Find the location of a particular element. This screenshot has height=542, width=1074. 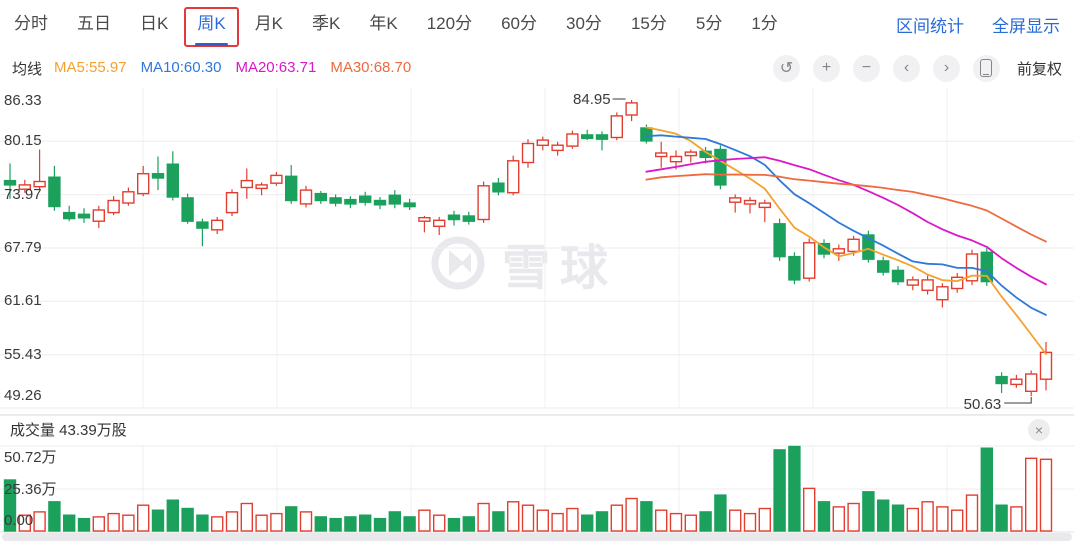

next-button: › is located at coordinates (946, 68).